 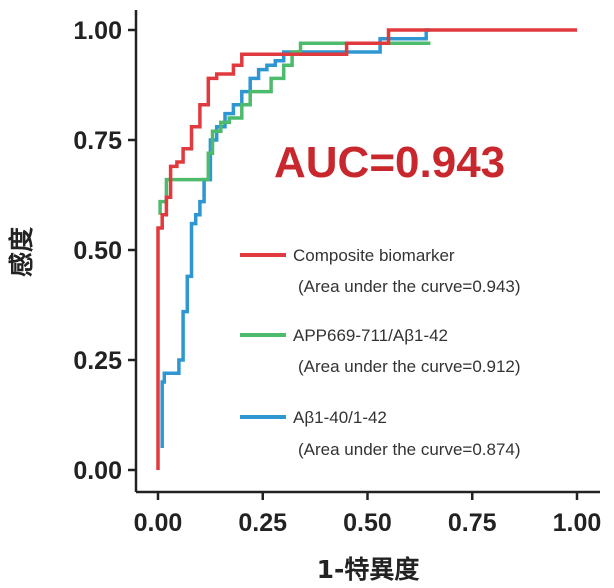 I want to click on legend-auc-label: (Area under the curve=0.874), so click(x=409, y=449).